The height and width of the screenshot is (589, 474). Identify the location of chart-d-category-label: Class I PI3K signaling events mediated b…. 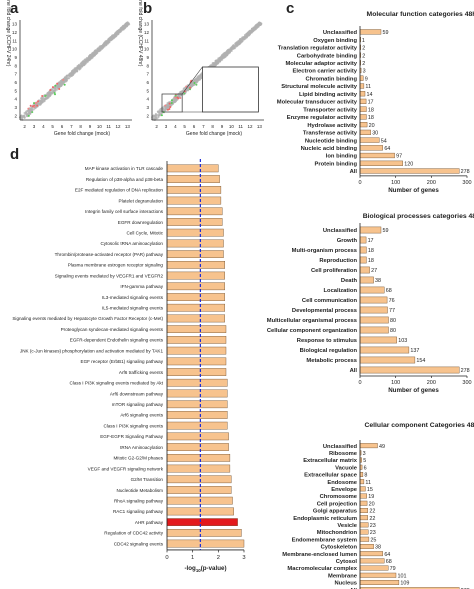
(117, 383).